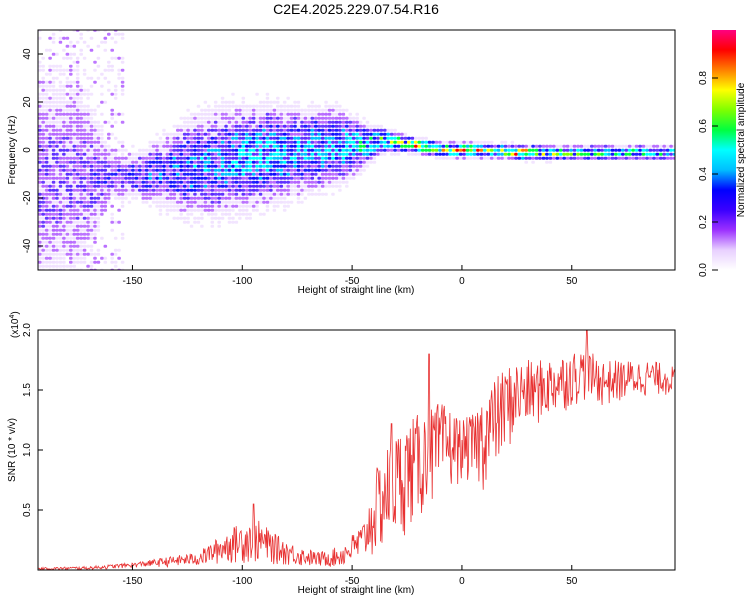 The height and width of the screenshot is (600, 750). Describe the element at coordinates (27, 510) in the screenshot. I see `y-tick-label: 0.5` at that location.